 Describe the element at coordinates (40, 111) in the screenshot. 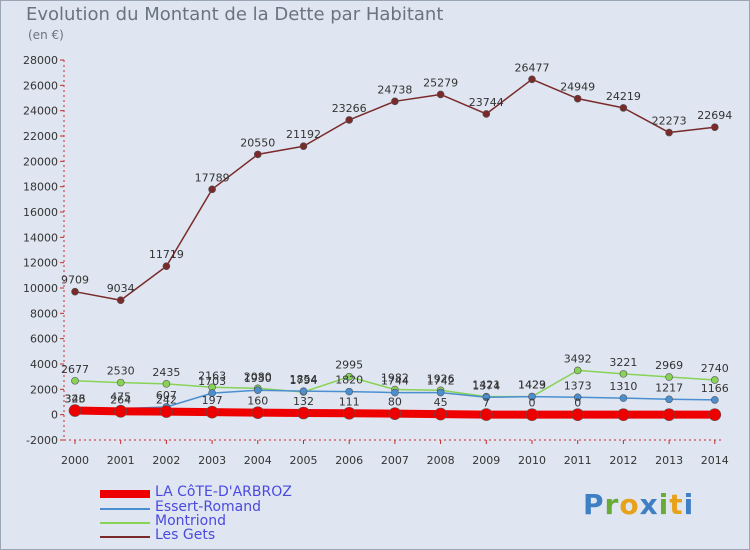

I see `y-tick-label: 24000` at that location.